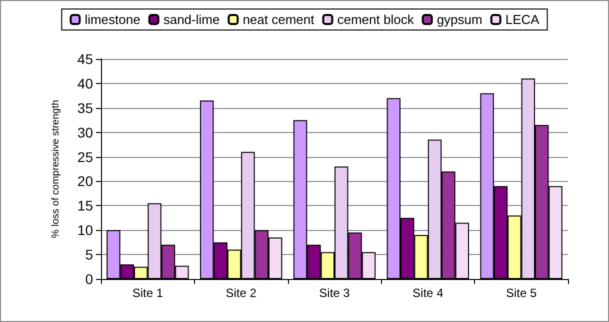 Image resolution: width=609 pixels, height=322 pixels. What do you see at coordinates (278, 19) in the screenshot?
I see `legend-label: neat cement` at bounding box center [278, 19].